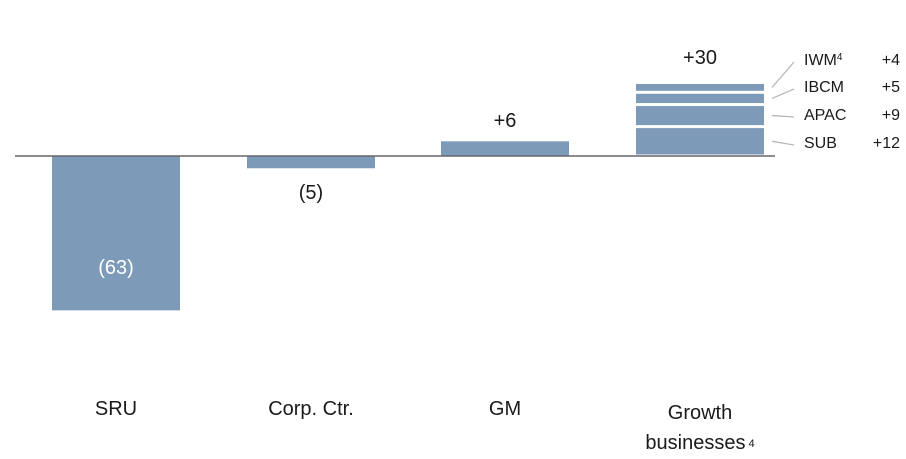  I want to click on leader-line-iwm, so click(783, 74).